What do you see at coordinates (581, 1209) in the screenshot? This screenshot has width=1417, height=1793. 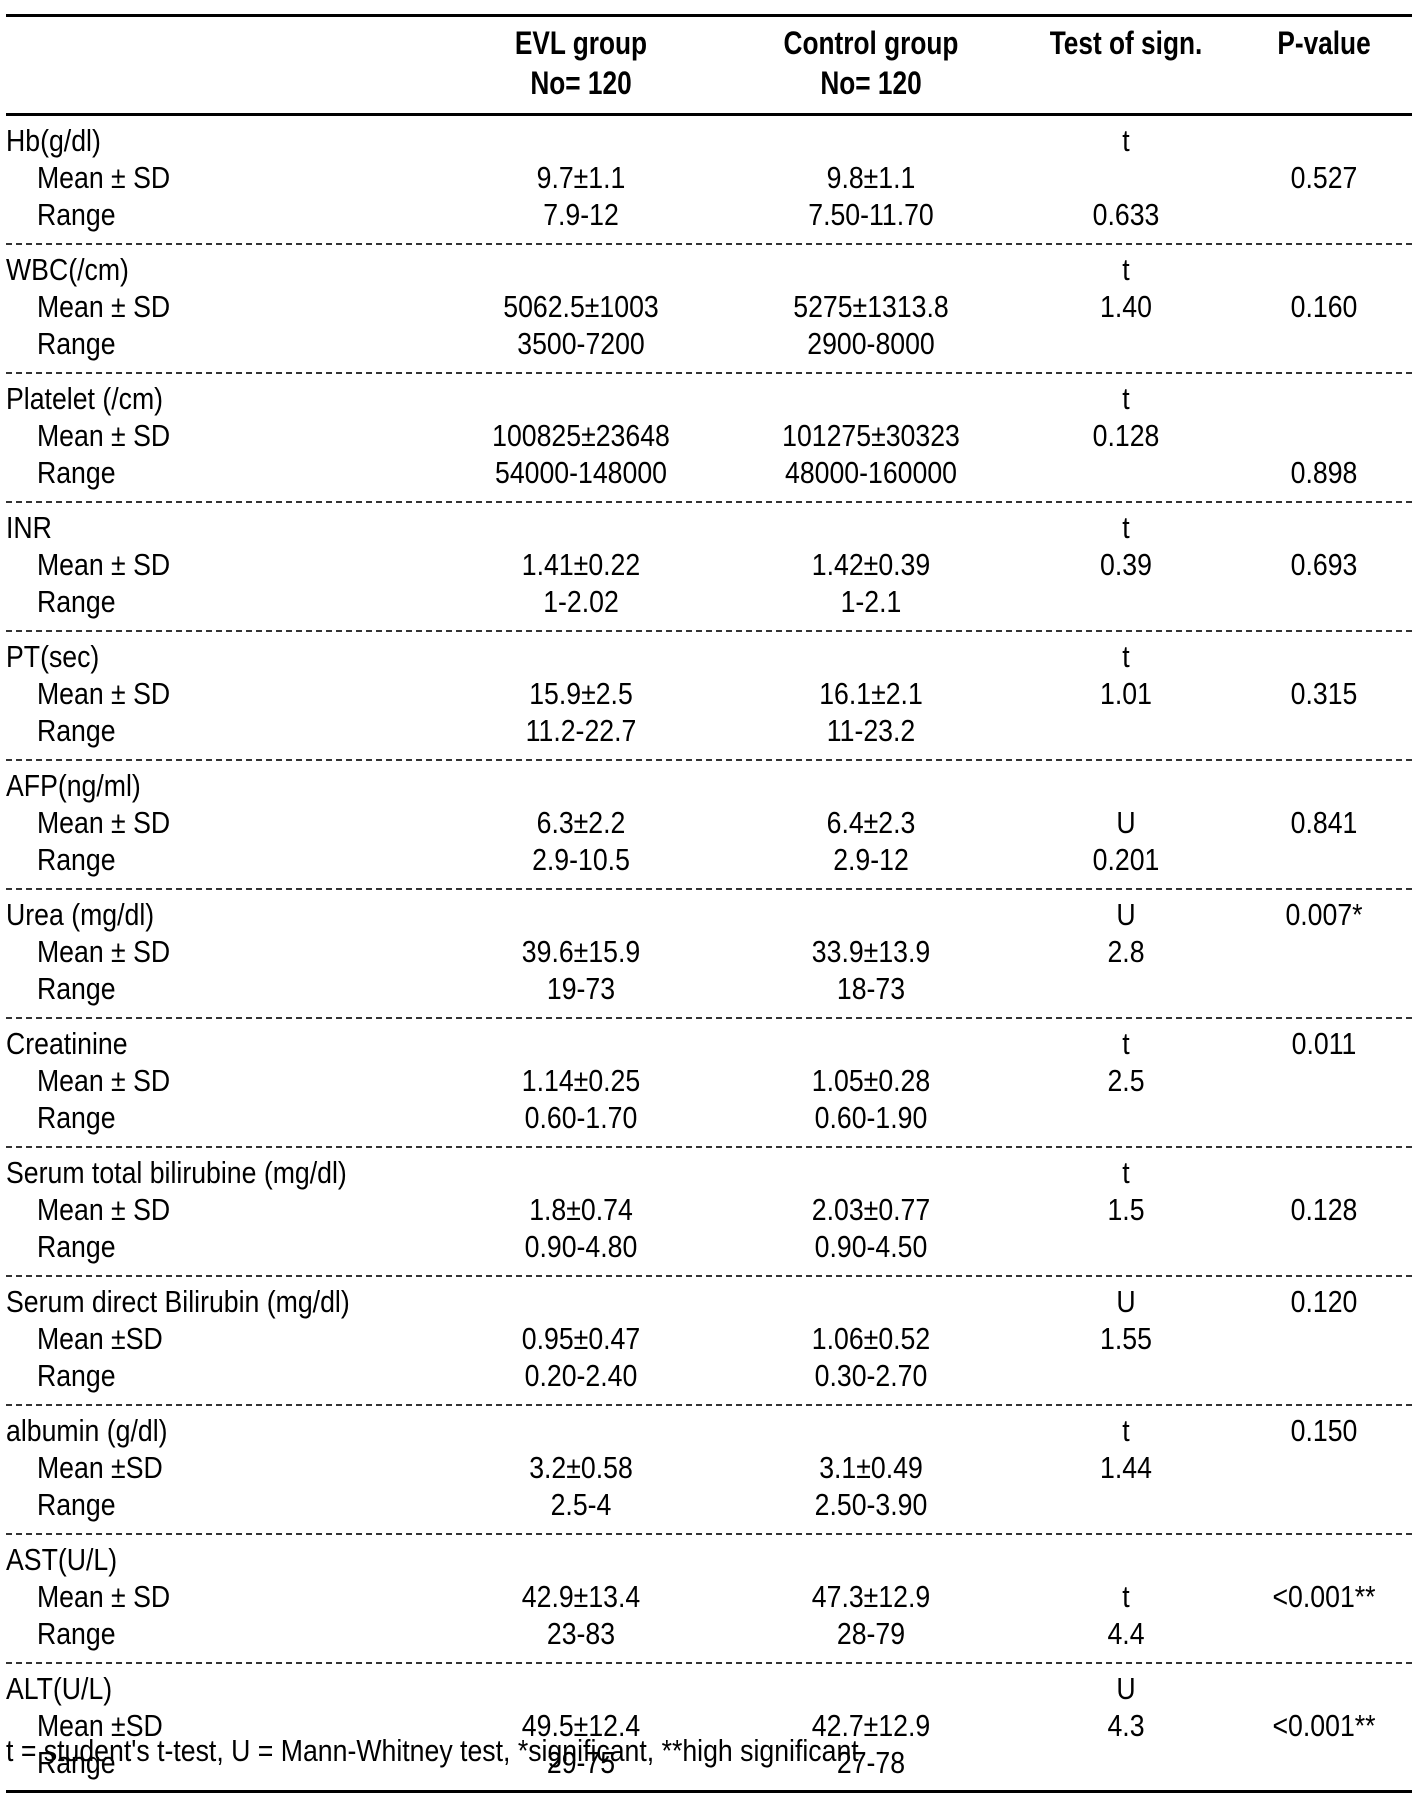 I see `evl-mean-sd: 1.8±0.74` at bounding box center [581, 1209].